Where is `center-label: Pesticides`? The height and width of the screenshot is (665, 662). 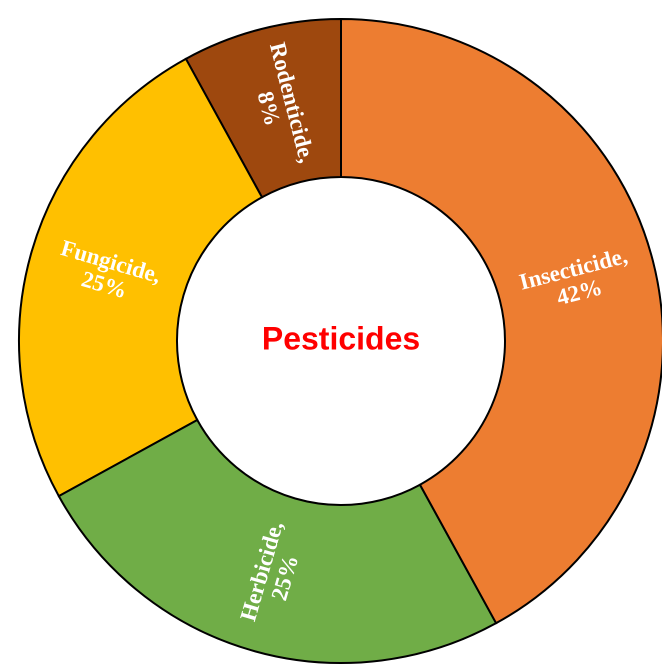 center-label: Pesticides is located at coordinates (341, 338).